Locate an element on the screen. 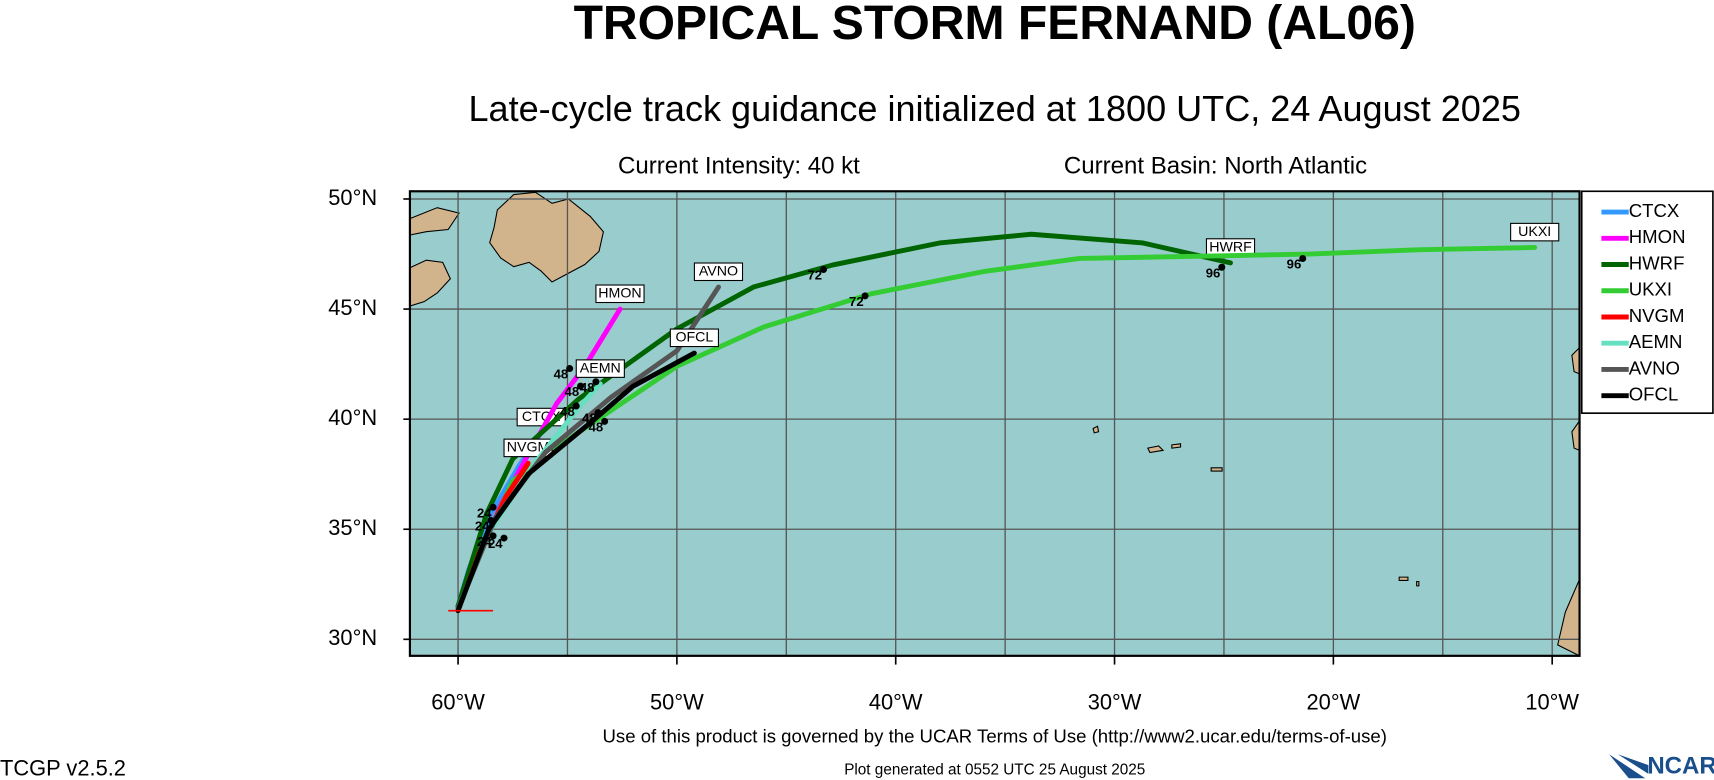 The width and height of the screenshot is (1714, 780). x-tick-label: 40°W is located at coordinates (896, 702).